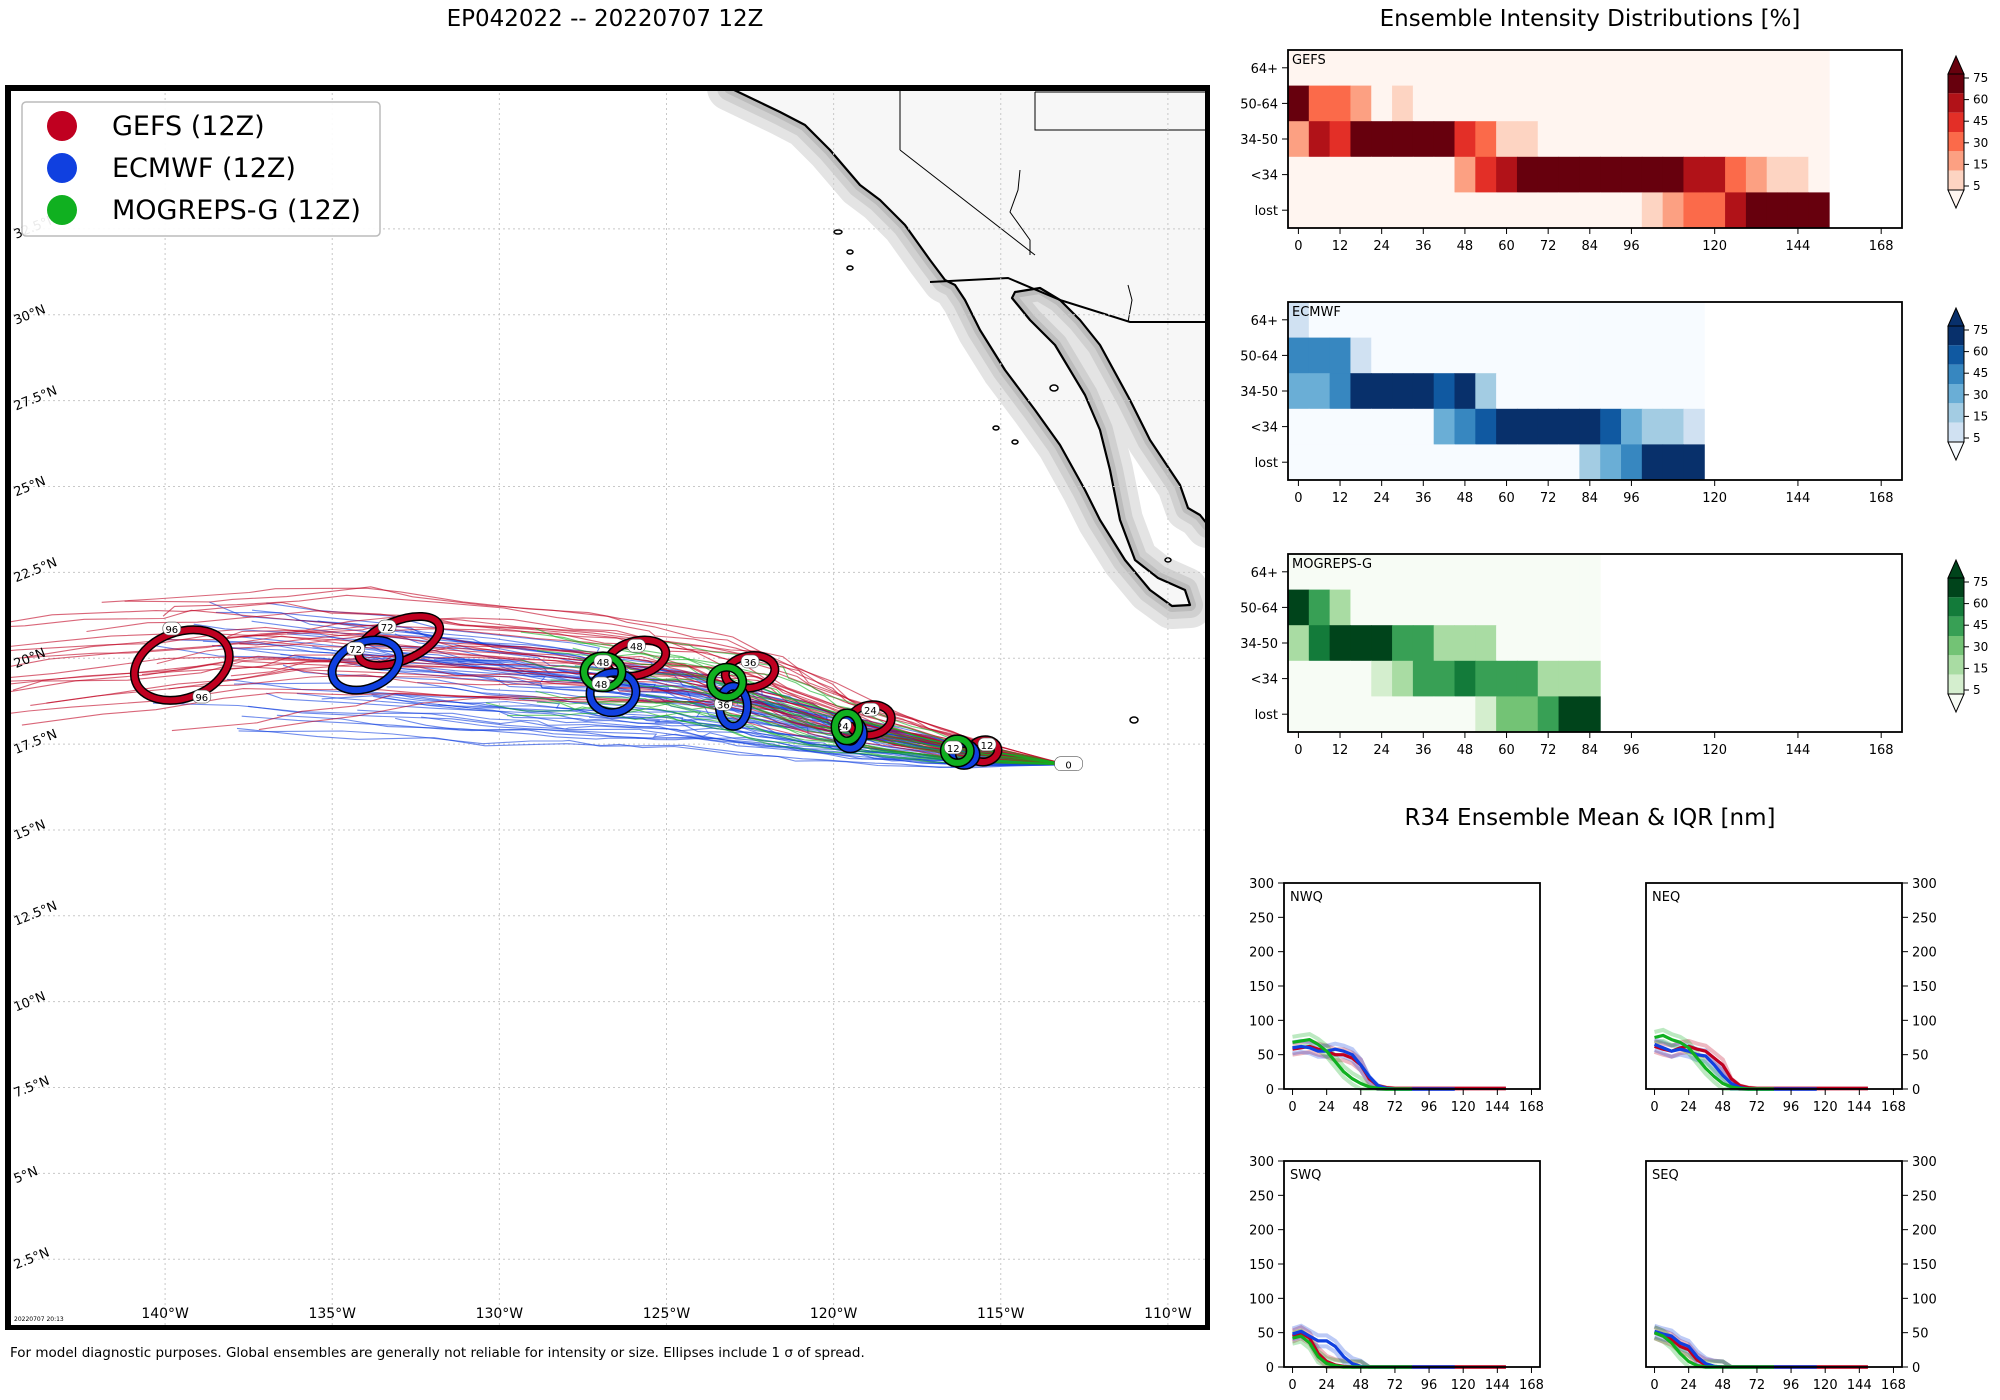 The width and height of the screenshot is (2000, 1400). What do you see at coordinates (36, 570) in the screenshot?
I see `lat-tick-label: 22.5°N` at bounding box center [36, 570].